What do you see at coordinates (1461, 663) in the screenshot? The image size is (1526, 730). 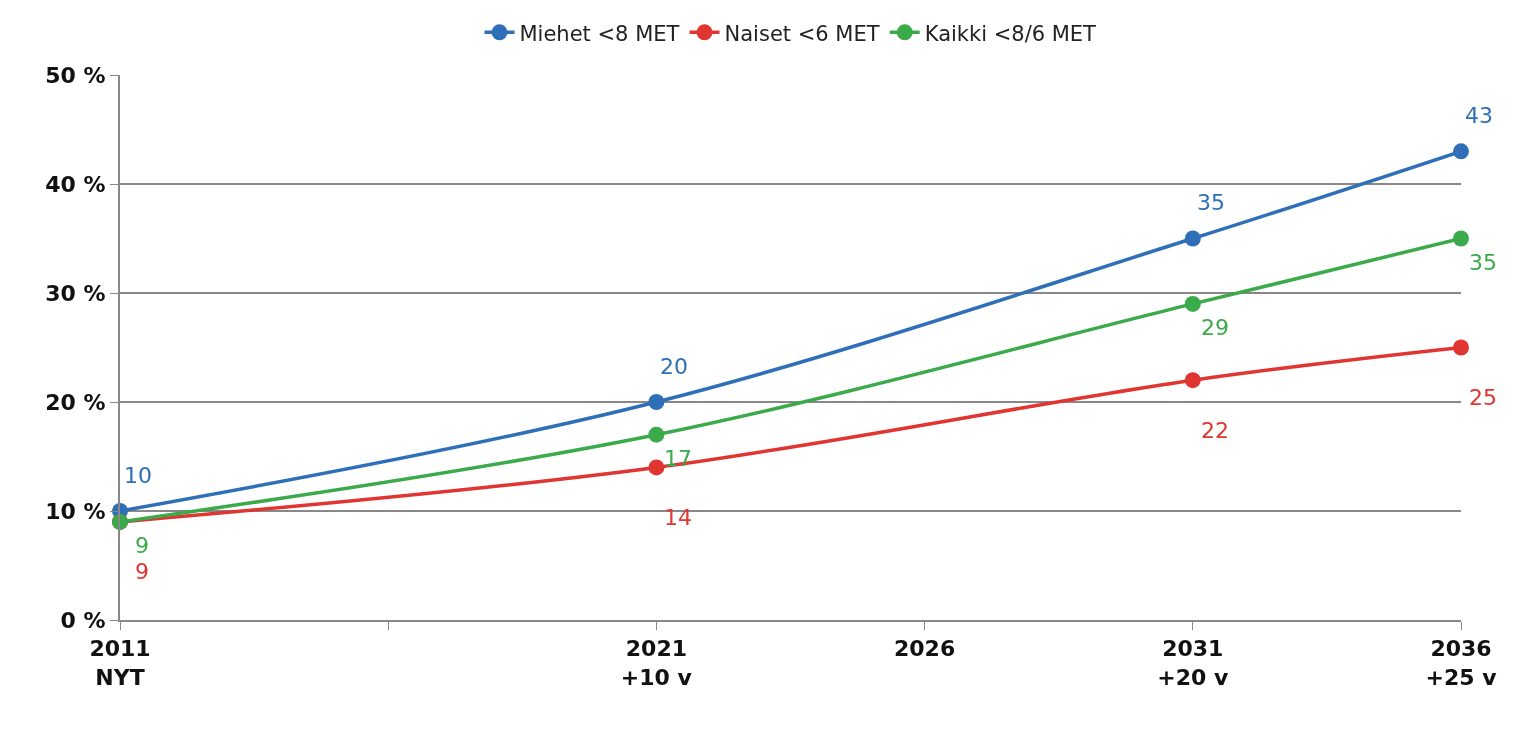 I see `x-tick-label: 2036 +25 v` at bounding box center [1461, 663].